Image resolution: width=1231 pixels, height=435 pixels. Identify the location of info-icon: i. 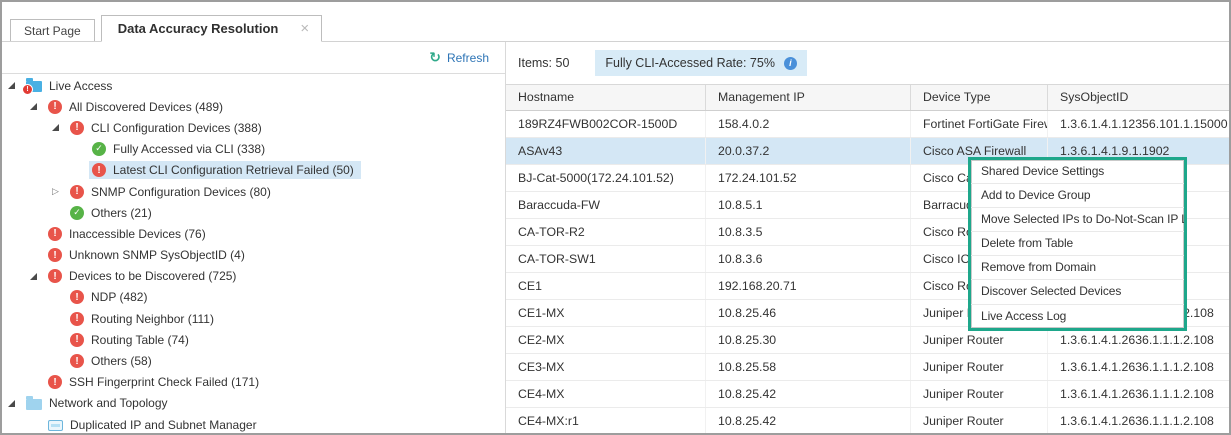
(790, 63).